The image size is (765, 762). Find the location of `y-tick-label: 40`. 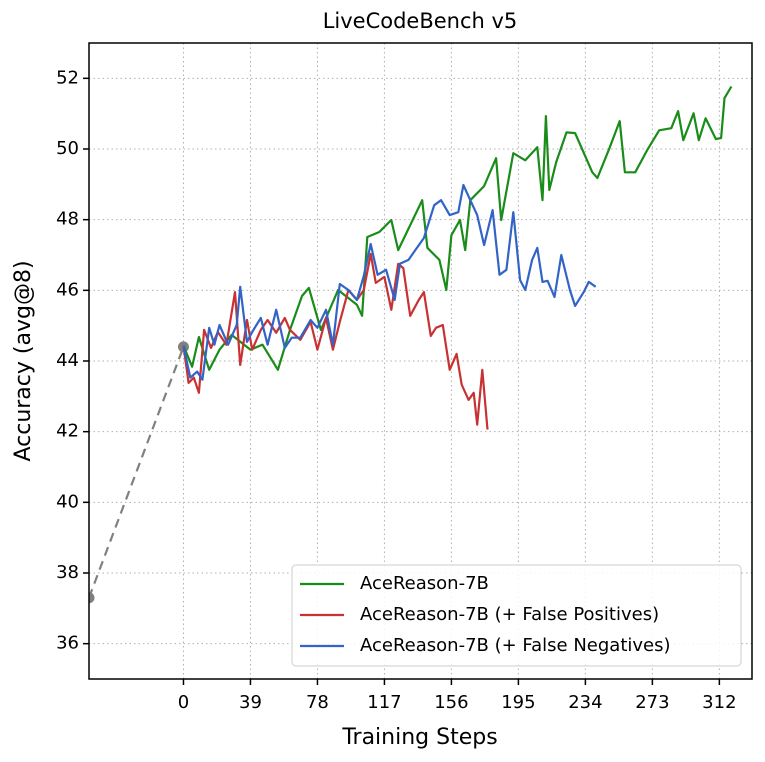

y-tick-label: 40 is located at coordinates (67, 501).